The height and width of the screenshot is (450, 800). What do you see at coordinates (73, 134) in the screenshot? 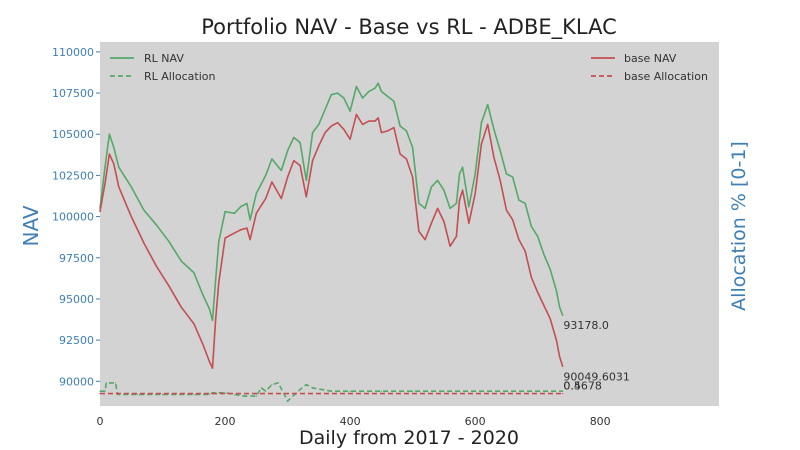
I see `y-tick-label: 105000` at bounding box center [73, 134].